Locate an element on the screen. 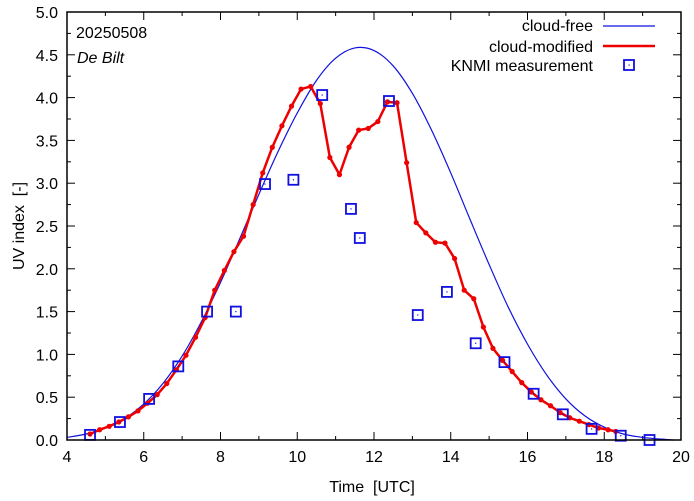 The image size is (694, 501). legend-label-knmi-measurement: KNMI measurement is located at coordinates (522, 66).